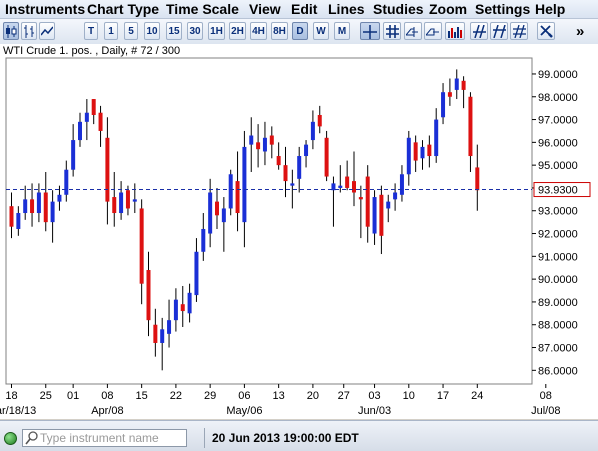  I want to click on x-day-label: 08, so click(546, 396).